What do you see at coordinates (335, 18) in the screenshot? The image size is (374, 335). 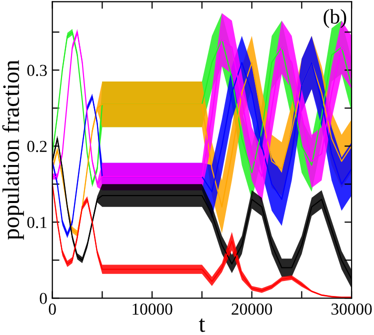 I see `annotation: (b)` at bounding box center [335, 18].